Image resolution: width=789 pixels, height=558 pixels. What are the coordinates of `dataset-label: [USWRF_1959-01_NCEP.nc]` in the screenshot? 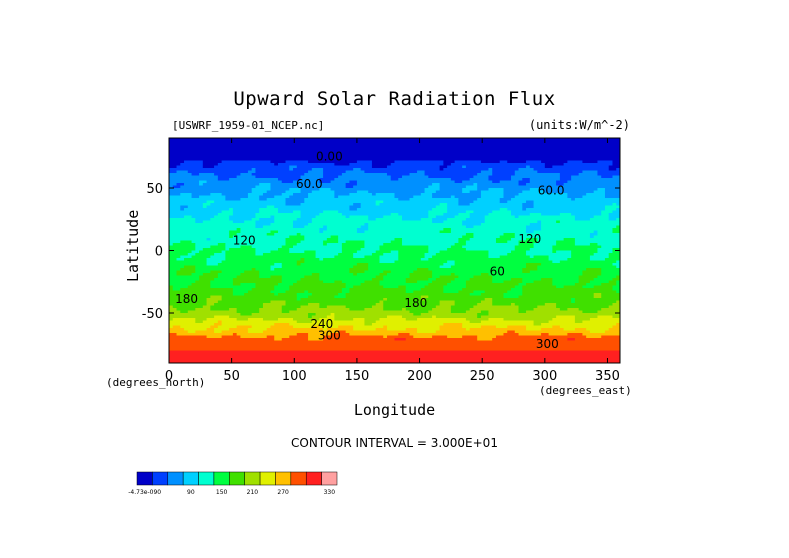 It's located at (248, 125).